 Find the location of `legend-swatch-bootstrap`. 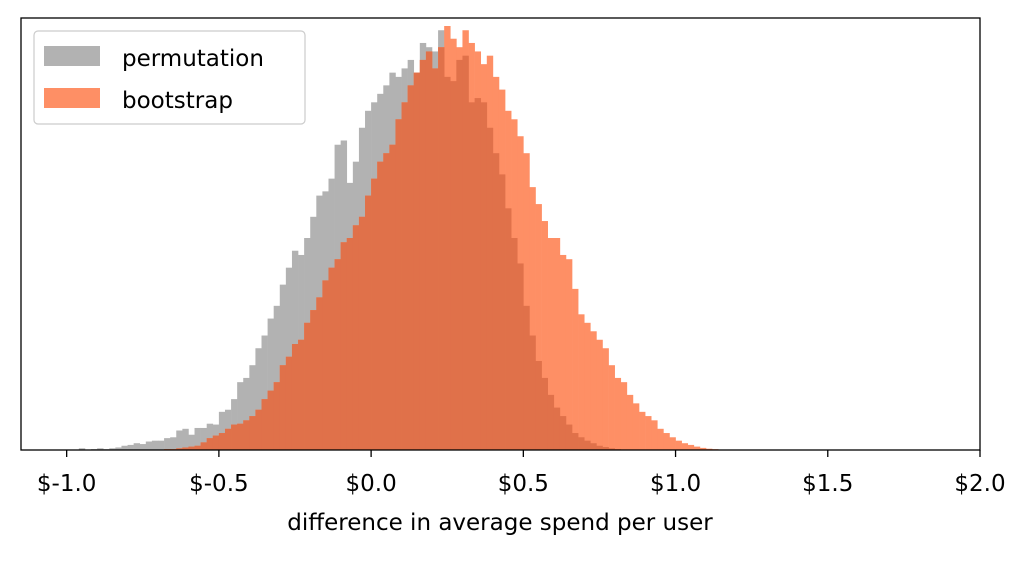

legend-swatch-bootstrap is located at coordinates (72, 98).